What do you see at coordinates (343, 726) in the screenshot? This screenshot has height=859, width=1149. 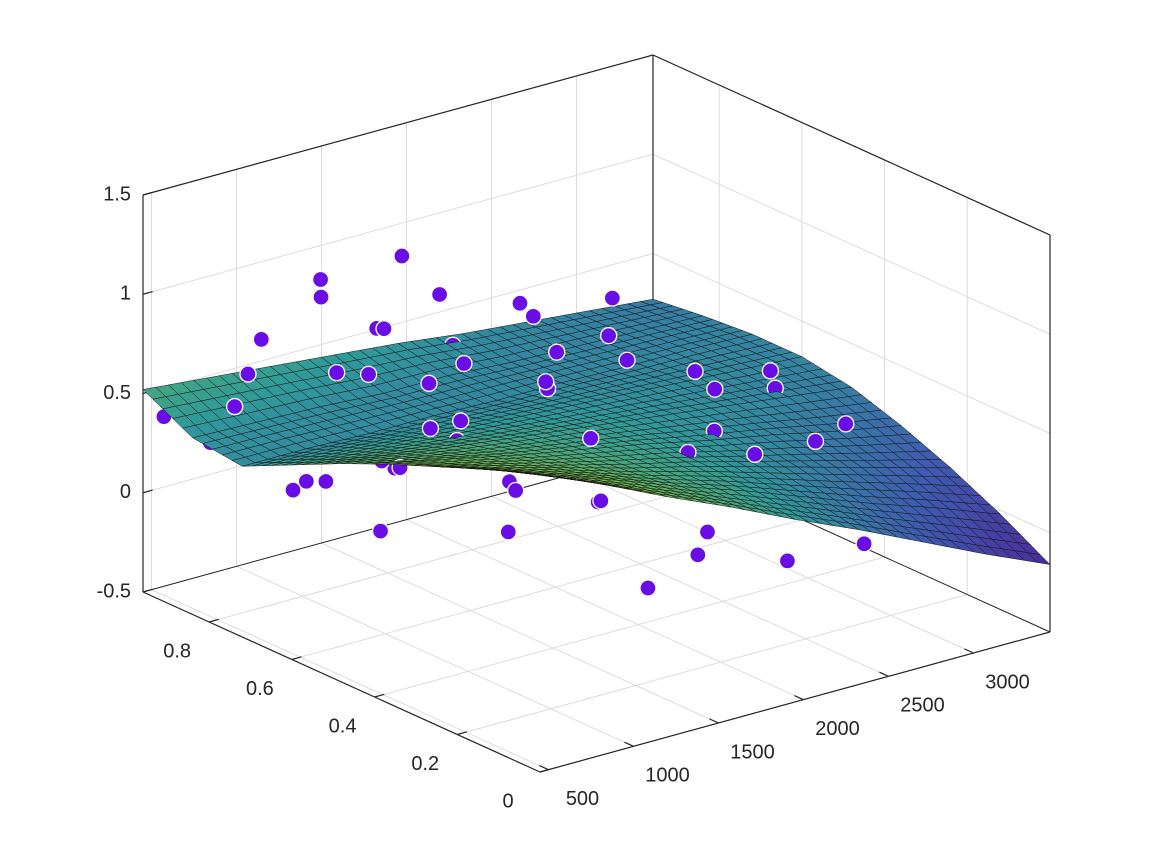 I see `y-tick-label: 0.4` at bounding box center [343, 726].